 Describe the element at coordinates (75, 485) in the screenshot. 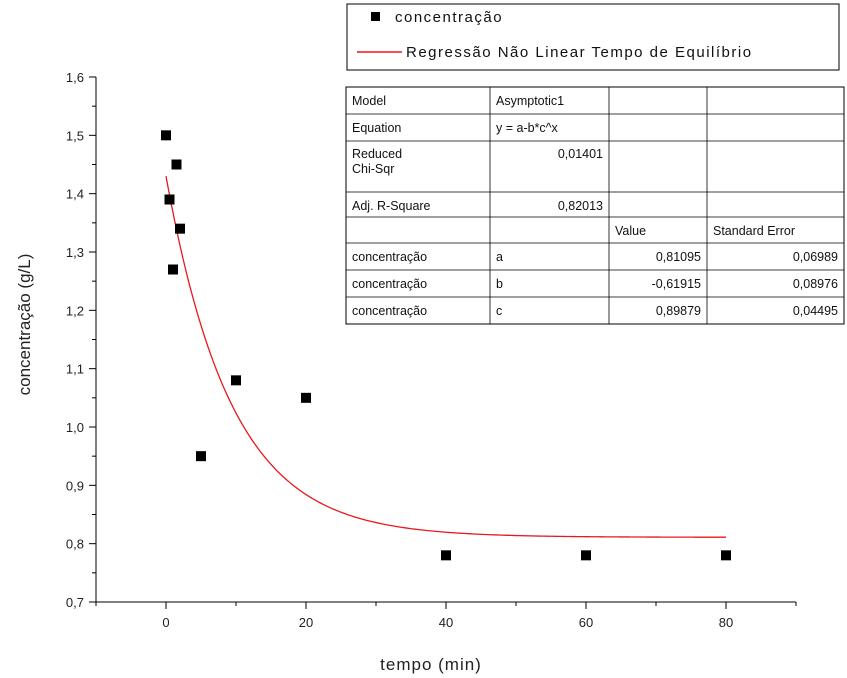

I see `y-tick-label: 0,9` at that location.